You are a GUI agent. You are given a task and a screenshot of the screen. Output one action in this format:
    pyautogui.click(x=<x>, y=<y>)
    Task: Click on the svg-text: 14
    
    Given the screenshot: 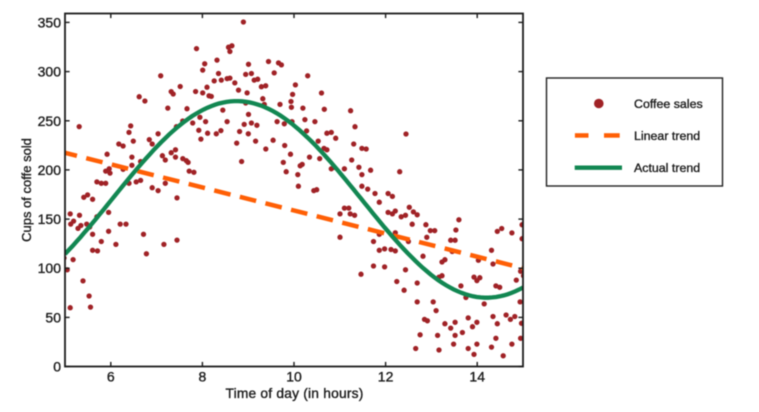 What is the action you would take?
    pyautogui.click(x=477, y=377)
    